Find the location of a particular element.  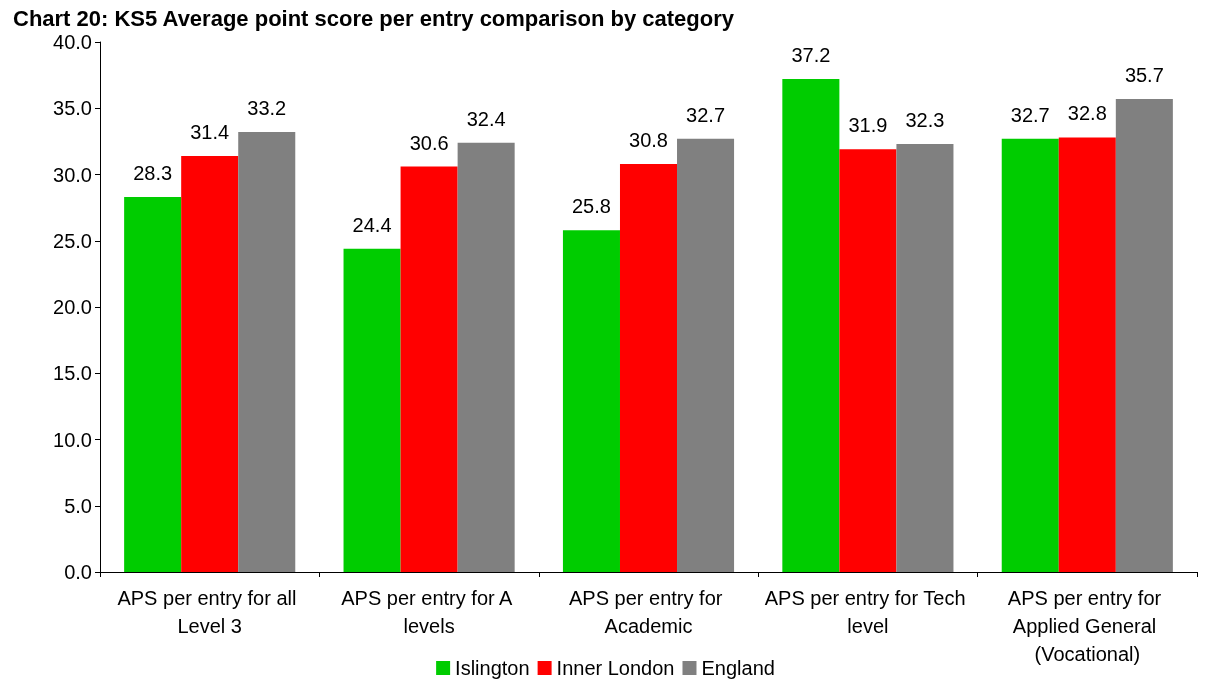

y-tick-label: 40.0 is located at coordinates (72, 42).